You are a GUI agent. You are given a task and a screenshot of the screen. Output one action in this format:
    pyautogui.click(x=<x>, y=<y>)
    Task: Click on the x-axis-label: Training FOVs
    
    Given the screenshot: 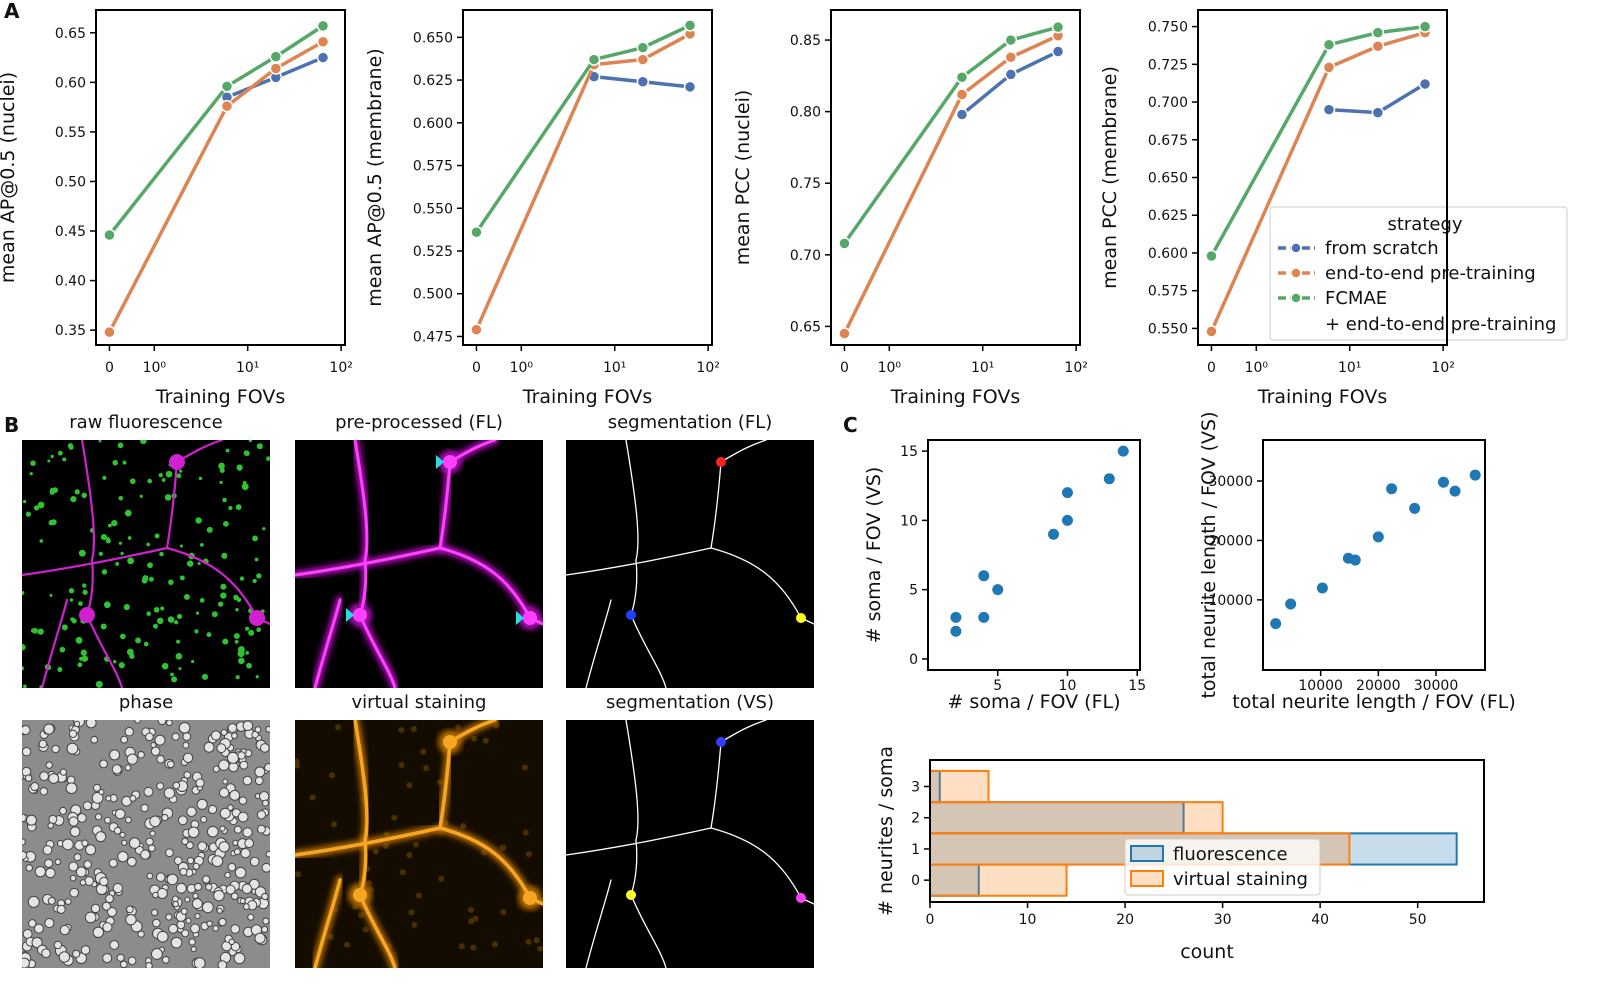 What is the action you would take?
    pyautogui.click(x=955, y=397)
    